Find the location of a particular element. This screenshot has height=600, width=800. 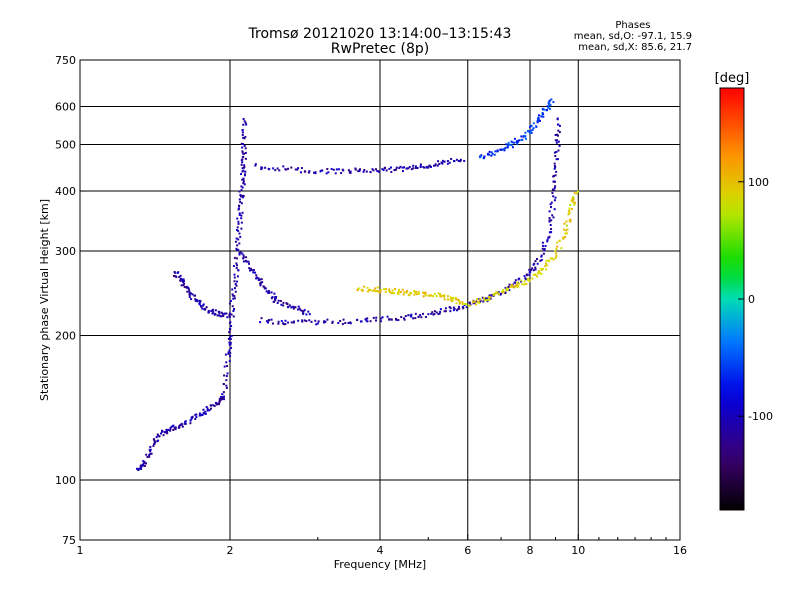

phase-stats-x: mean, sd,X: 85.6, 21.7 is located at coordinates (635, 47).